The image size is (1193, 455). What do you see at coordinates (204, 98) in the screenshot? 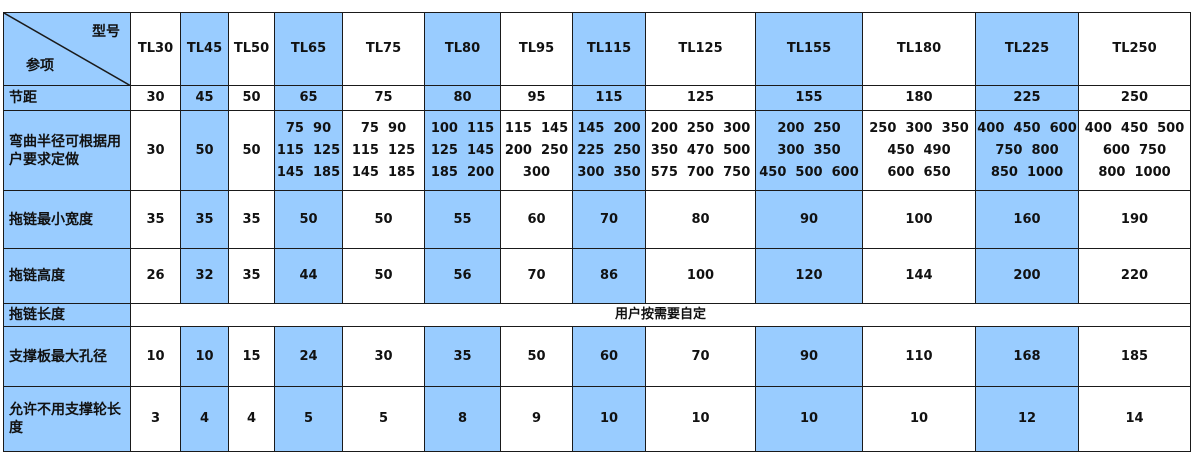
I see `value-cell: 45` at bounding box center [204, 98].